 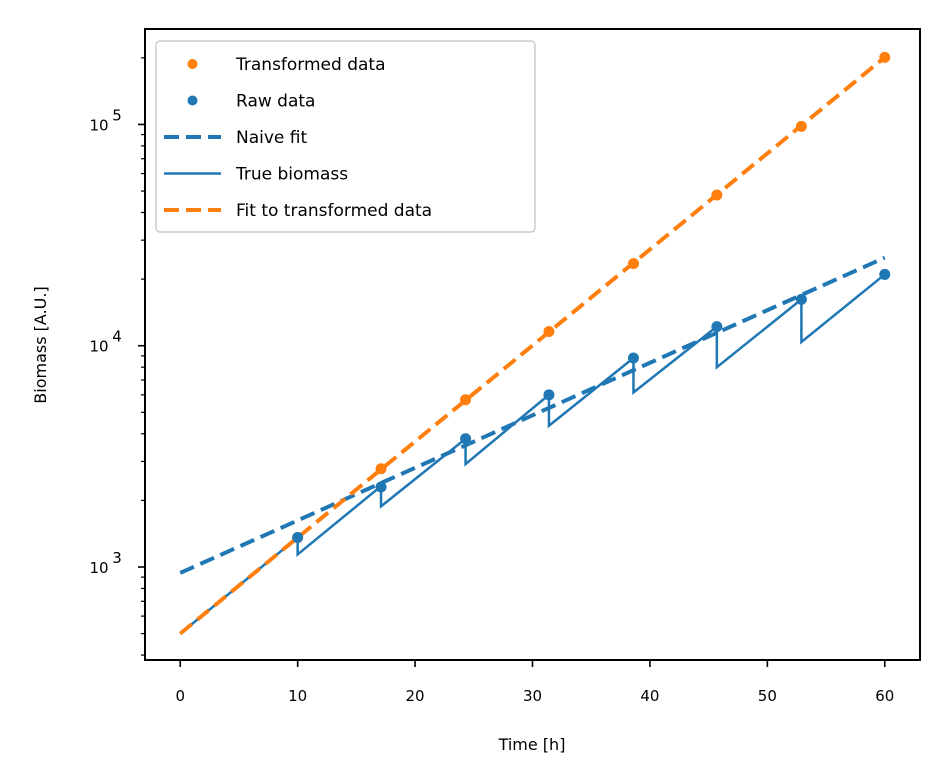 What do you see at coordinates (180, 696) in the screenshot?
I see `x-tick-label: 0` at bounding box center [180, 696].